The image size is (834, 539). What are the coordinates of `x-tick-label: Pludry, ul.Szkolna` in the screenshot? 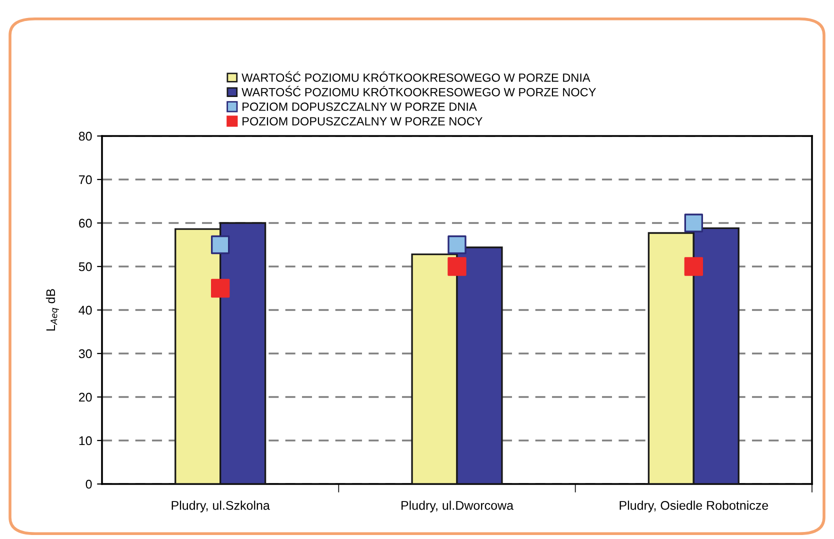 It's located at (221, 506).